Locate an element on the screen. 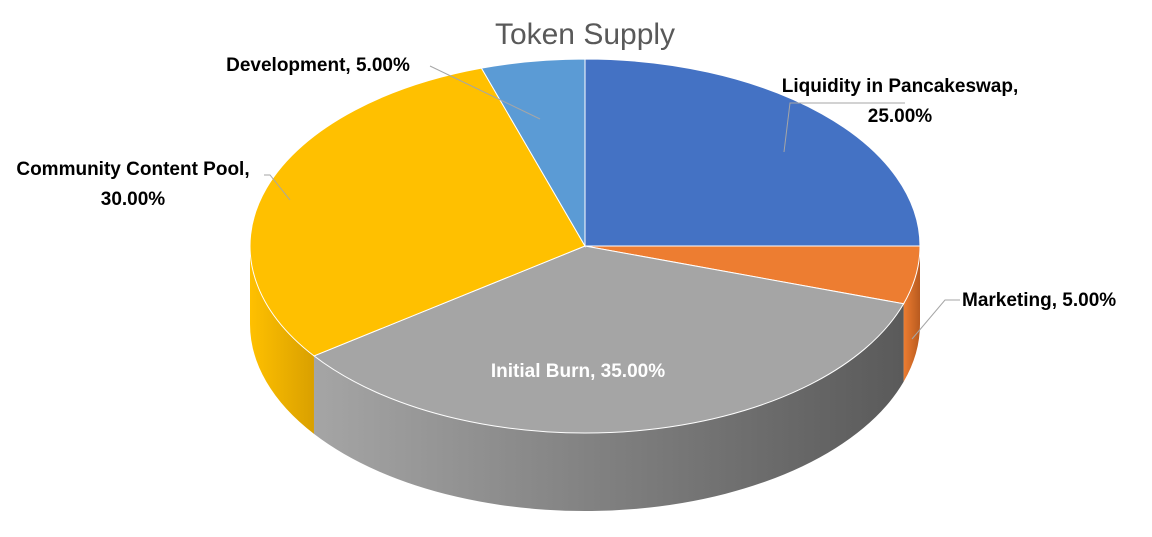  data-label-liquidity-in-pancakeswap: Liquidity in Pancakeswap, 25.00% is located at coordinates (900, 101).